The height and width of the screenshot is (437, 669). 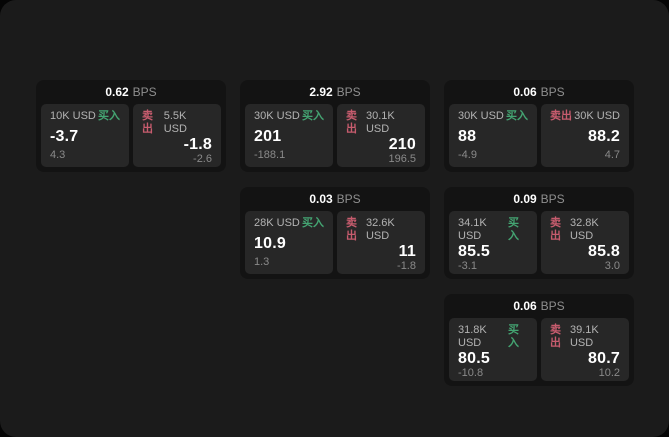 I want to click on sell-panel: 卖出 39.1K USD 80.7 10.2, so click(x=585, y=349).